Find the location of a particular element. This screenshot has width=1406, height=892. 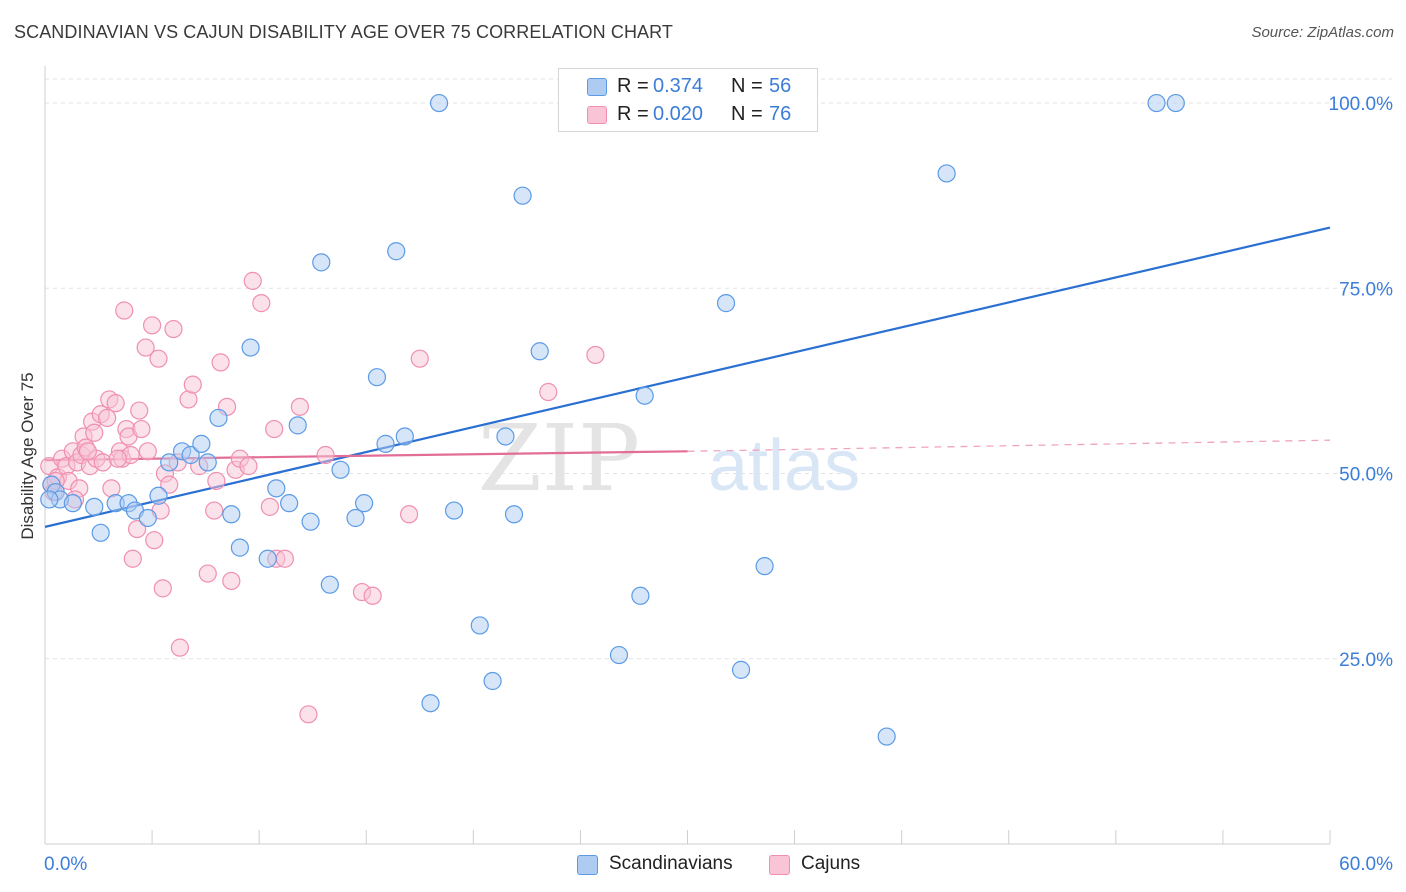

watermark-zip: ZIP is located at coordinates (559, 458).